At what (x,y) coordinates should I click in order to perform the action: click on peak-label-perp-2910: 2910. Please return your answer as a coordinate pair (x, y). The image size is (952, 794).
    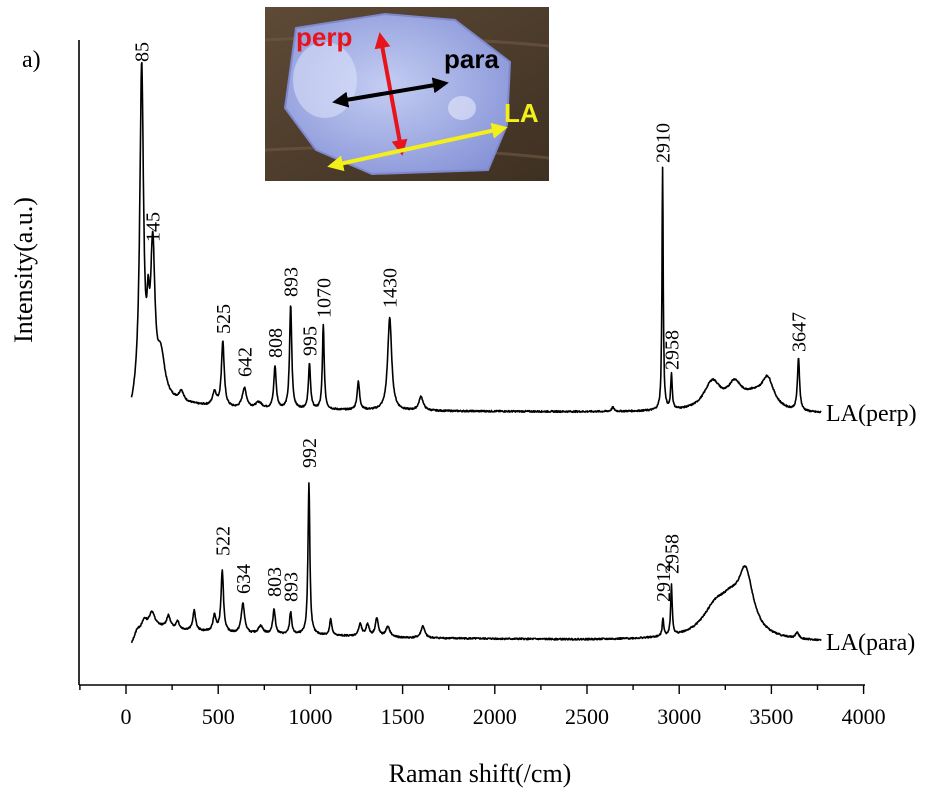
    Looking at the image, I should click on (664, 143).